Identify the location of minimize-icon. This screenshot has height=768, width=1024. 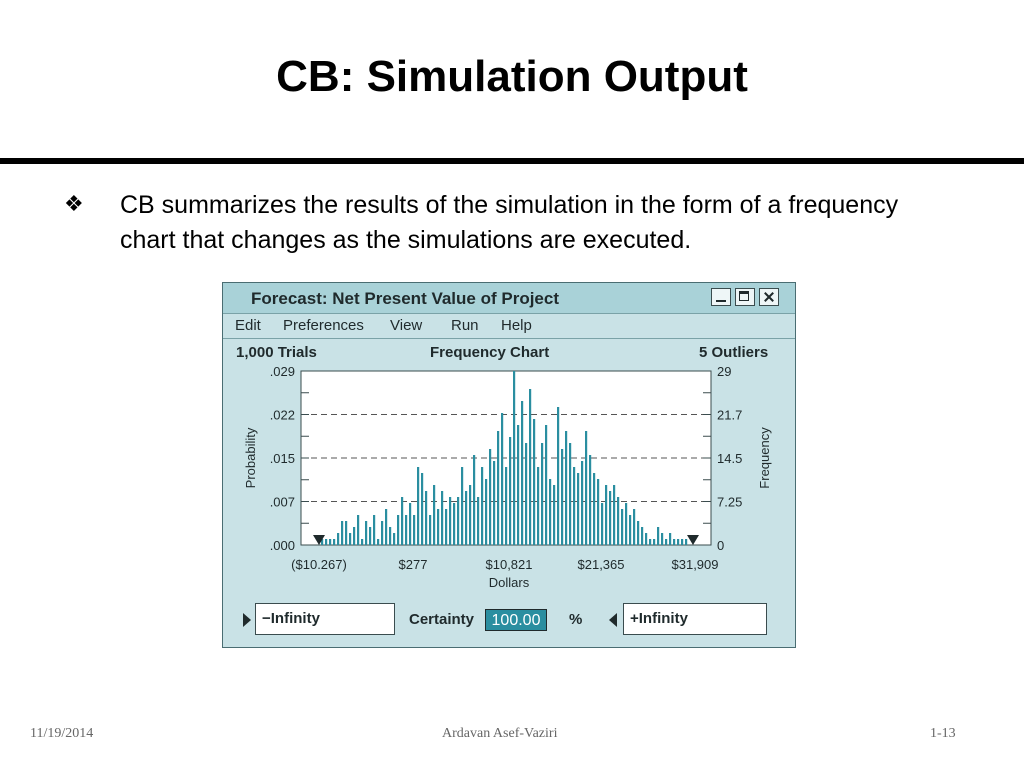
(721, 297).